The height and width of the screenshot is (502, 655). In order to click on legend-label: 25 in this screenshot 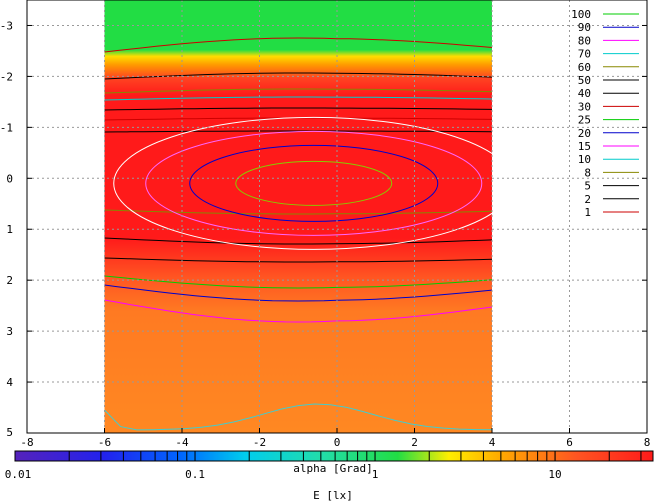, I will do `click(584, 120)`.